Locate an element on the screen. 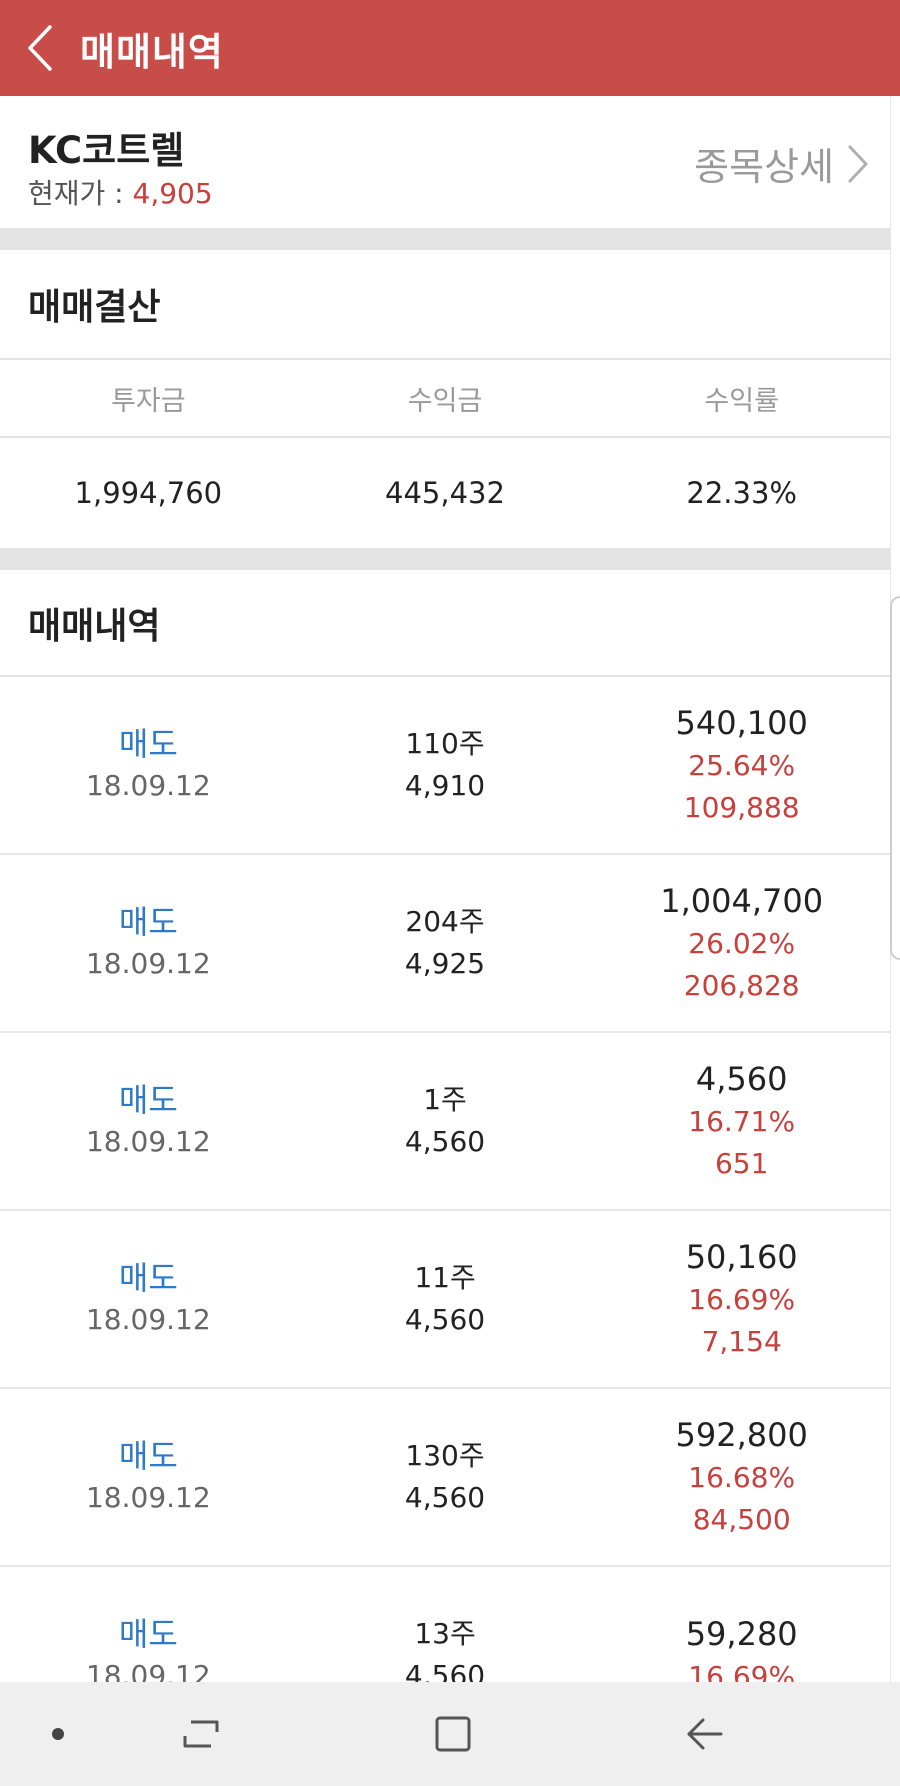  history-row: 매도 18.09.12 11주 4,560 50,160 16.69% 7,154 is located at coordinates (445, 1300).